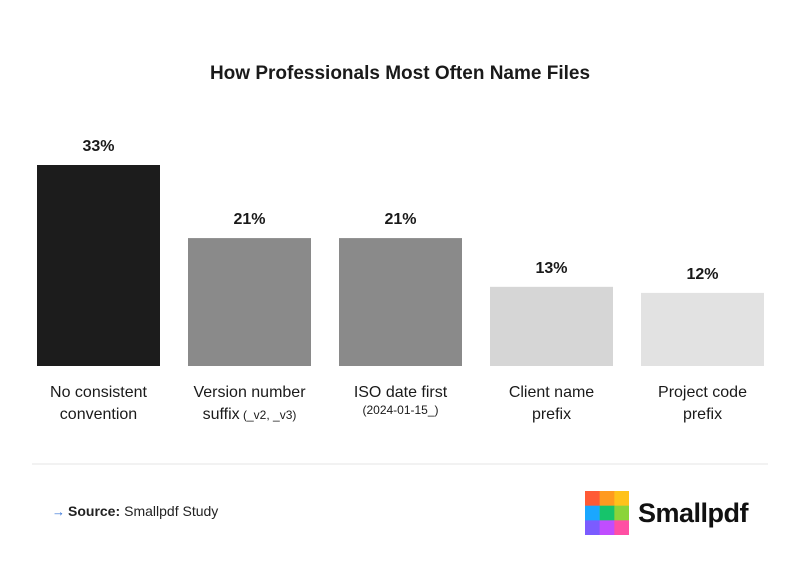 The width and height of the screenshot is (800, 564). What do you see at coordinates (693, 512) in the screenshot?
I see `brand-name: Smallpdf` at bounding box center [693, 512].